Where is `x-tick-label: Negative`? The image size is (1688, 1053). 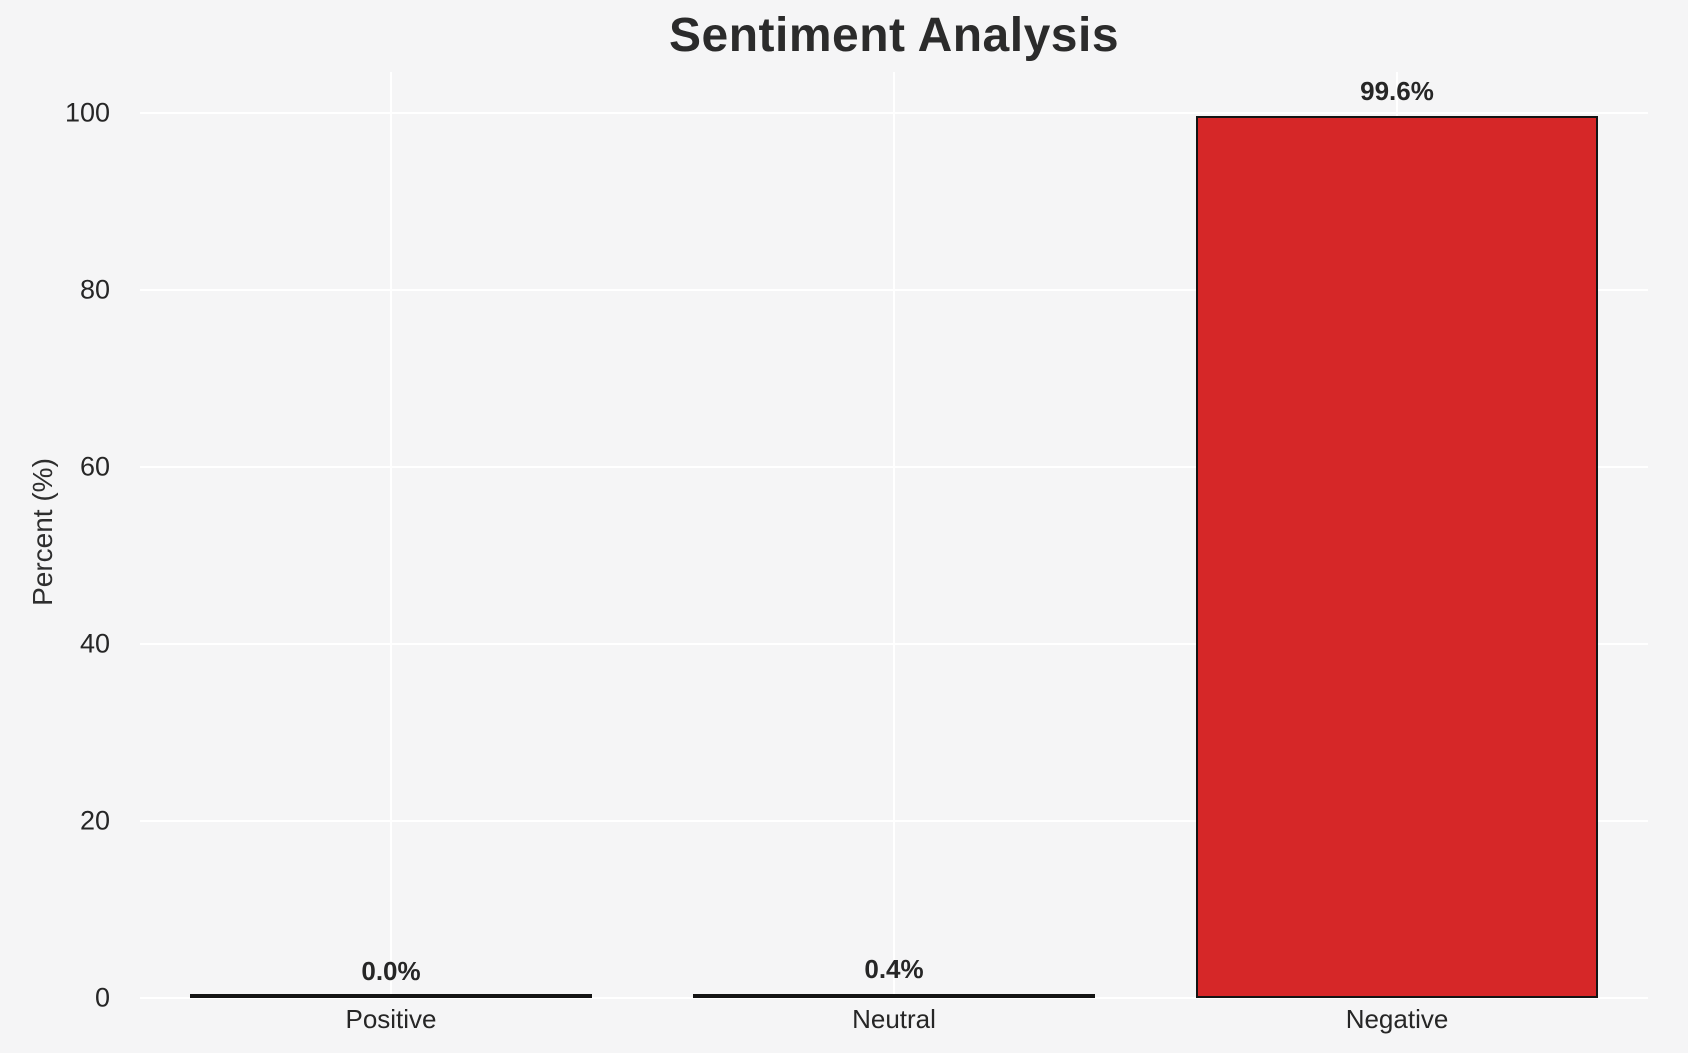
x-tick-label: Negative is located at coordinates (1397, 1019).